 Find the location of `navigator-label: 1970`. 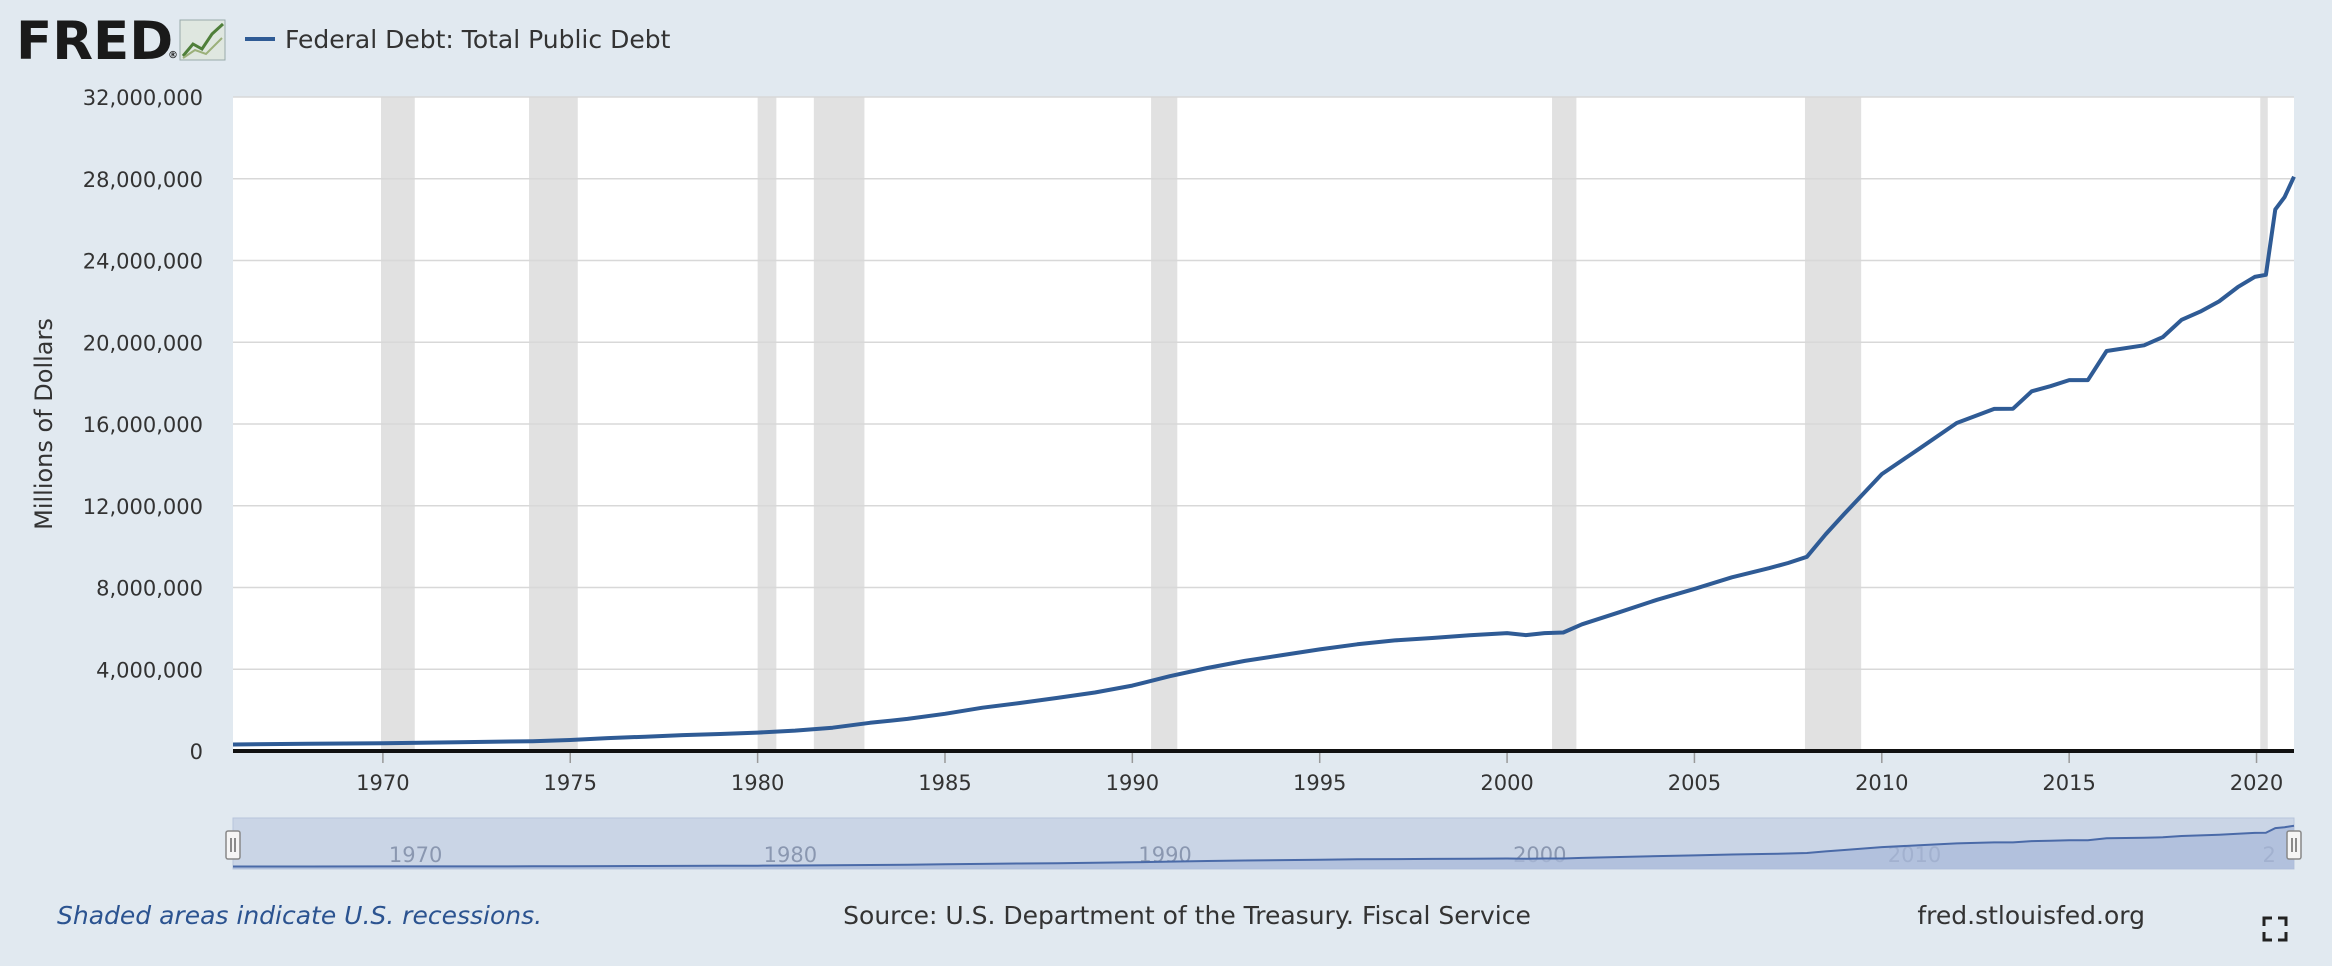

navigator-label: 1970 is located at coordinates (415, 855).